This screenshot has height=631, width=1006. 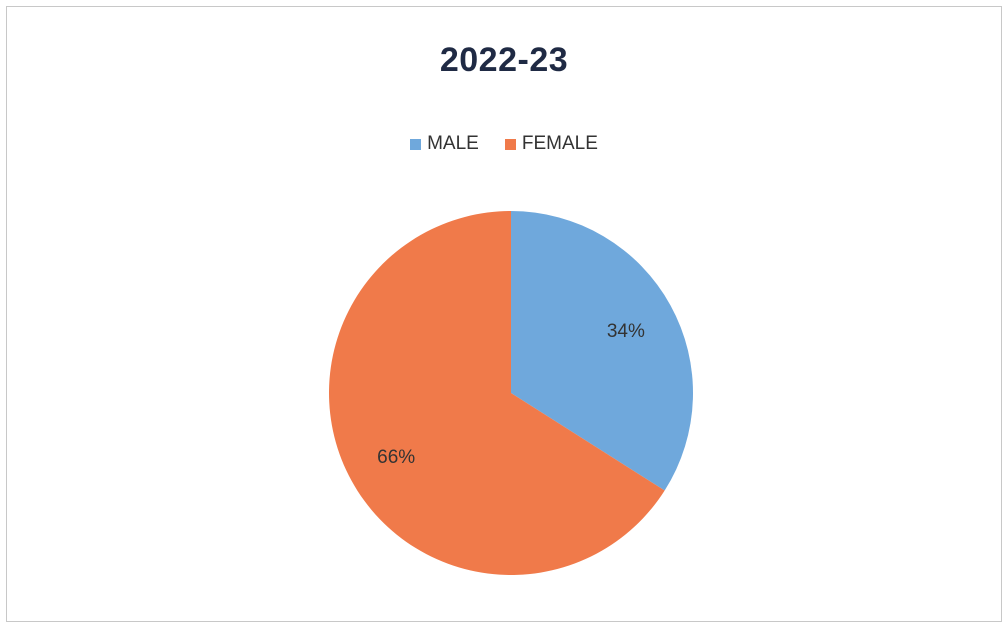 I want to click on legend-swatch-female, so click(x=510, y=144).